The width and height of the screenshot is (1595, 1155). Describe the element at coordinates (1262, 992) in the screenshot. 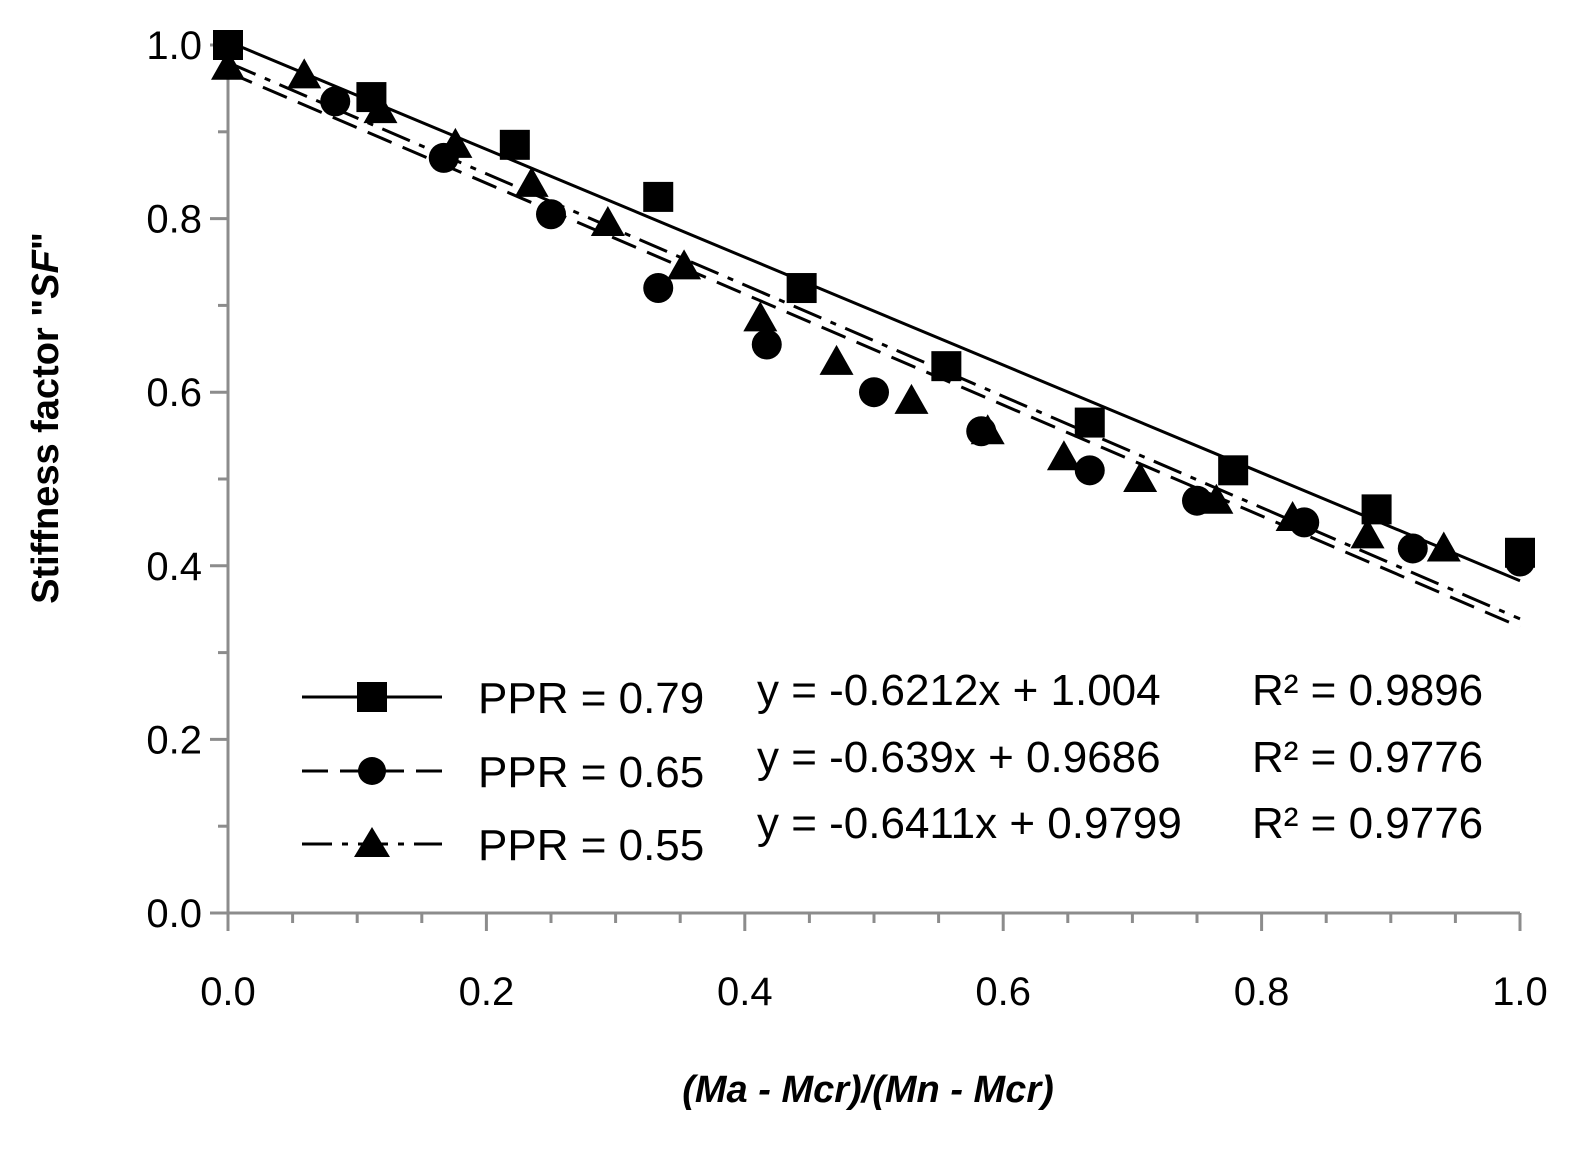

I see `x-tick-label: 0.8` at that location.